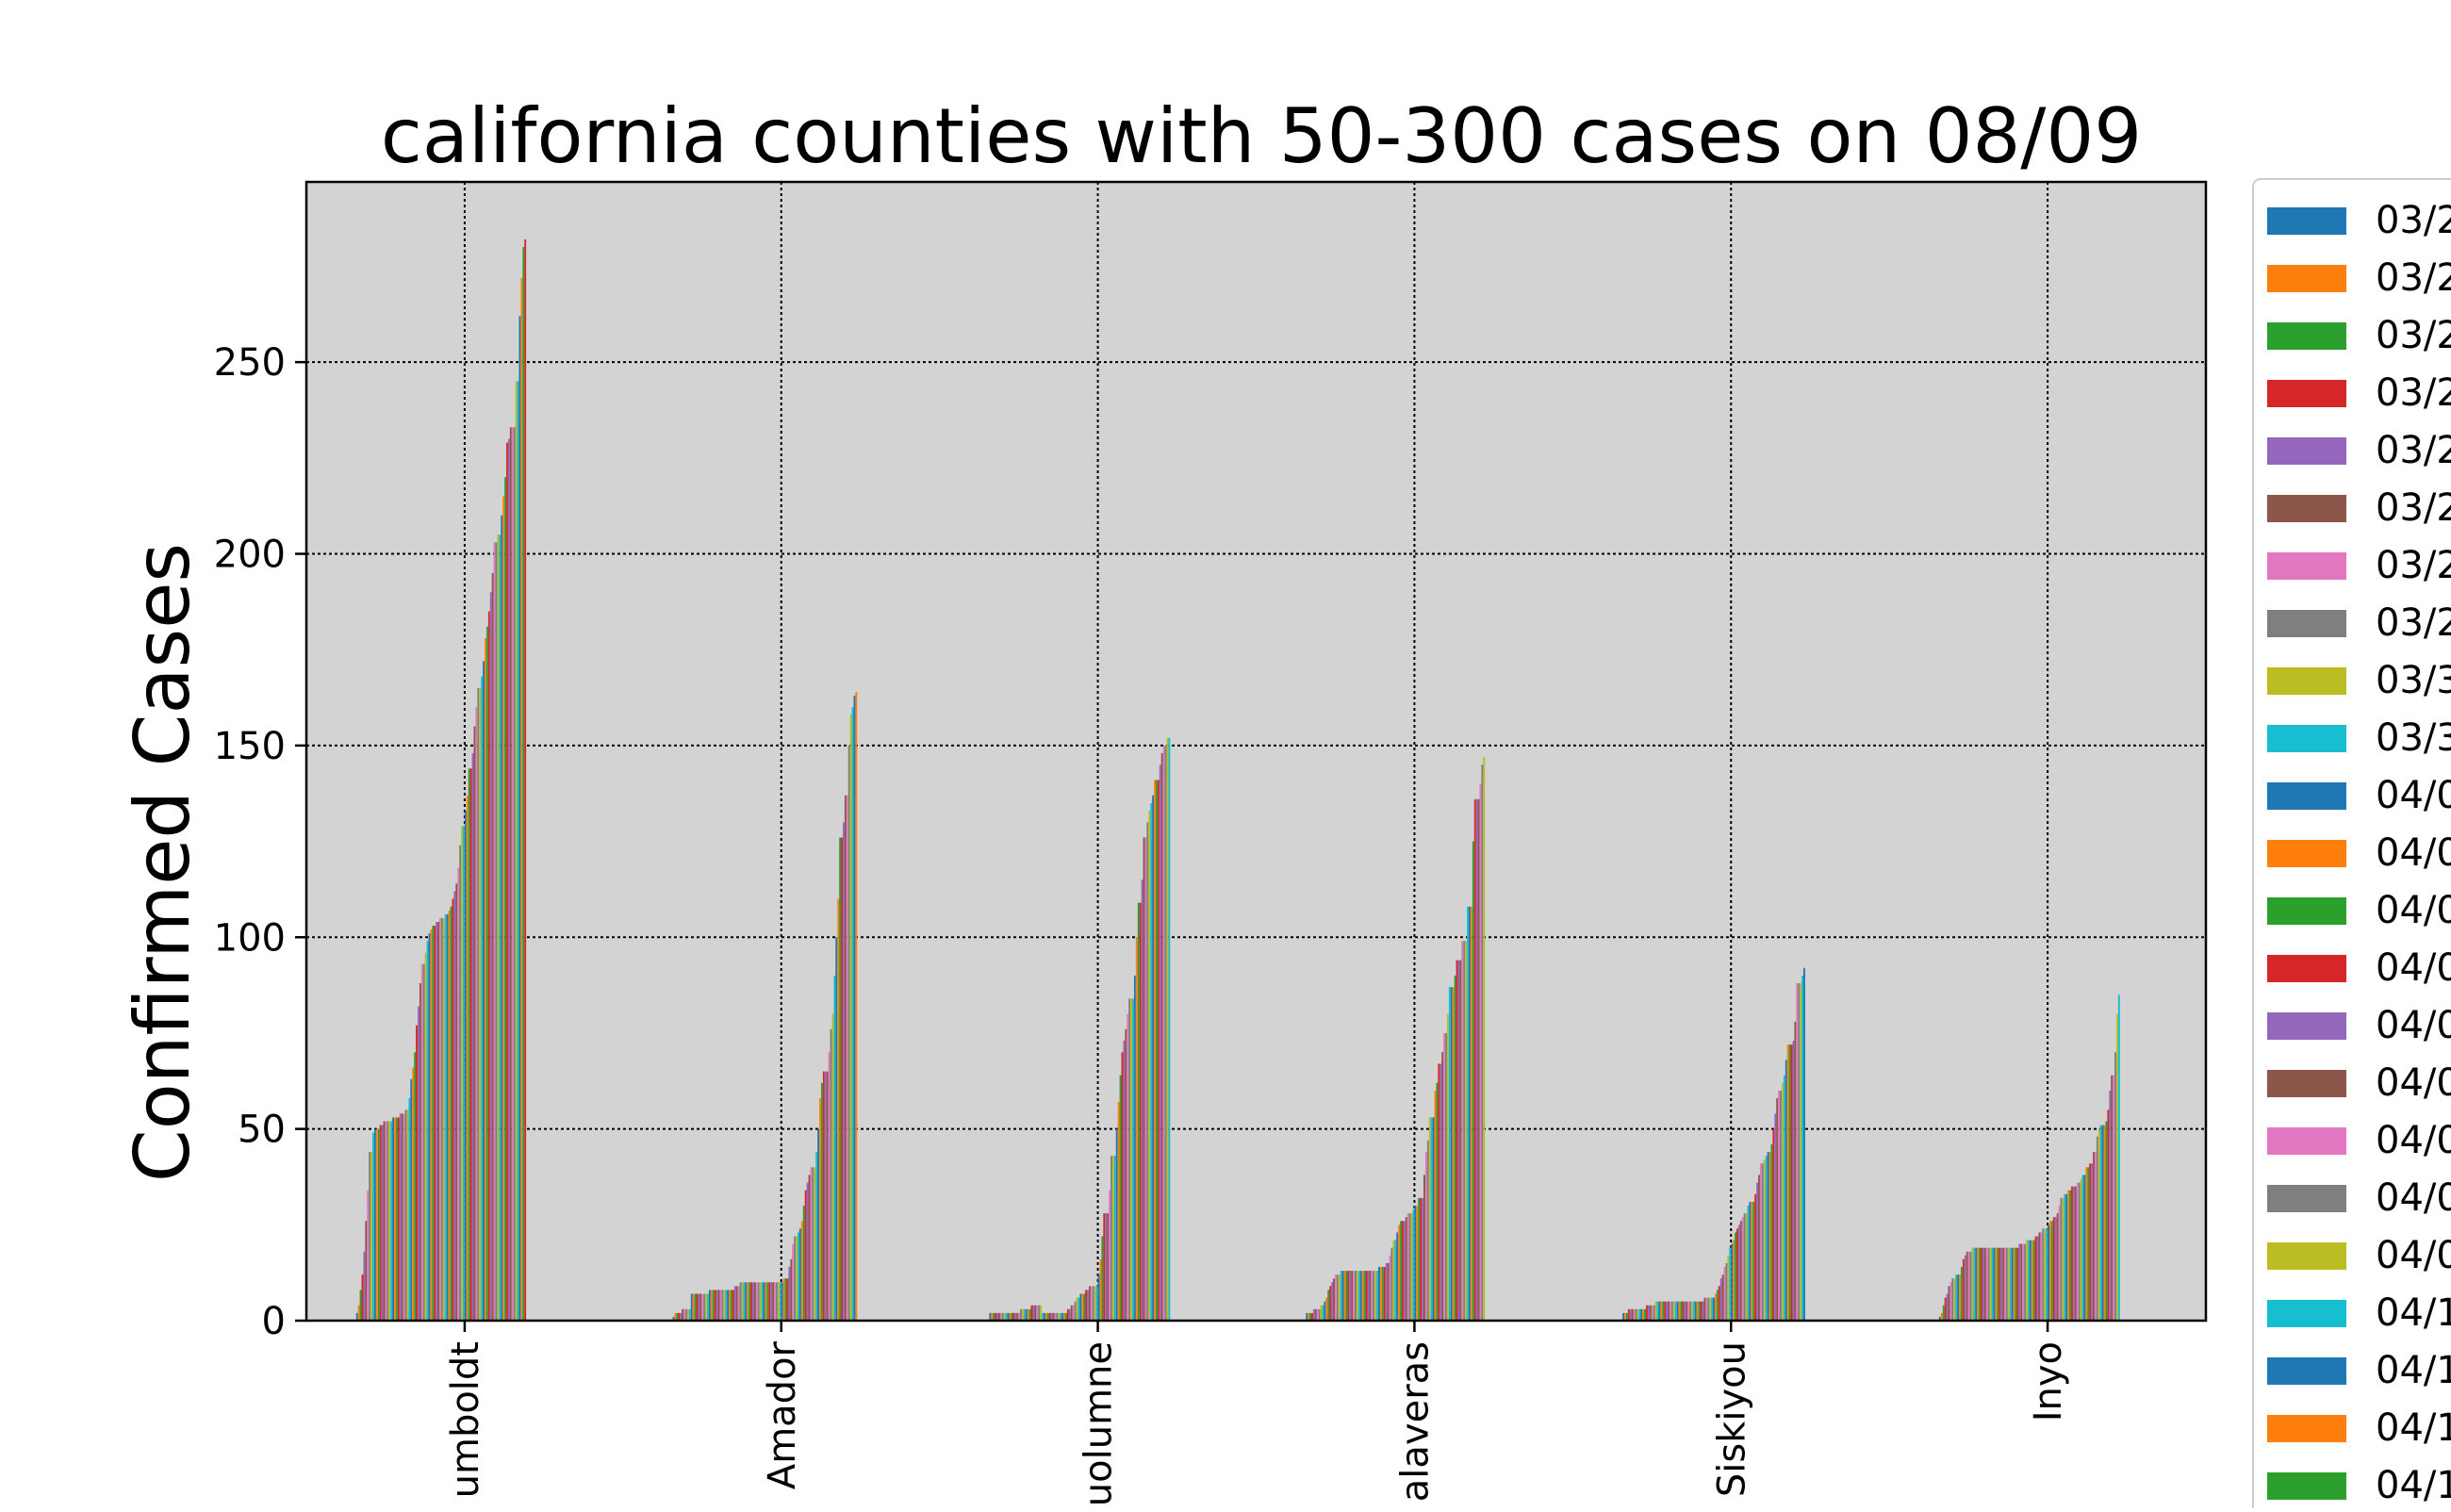  I want to click on legend-label: 03/2, so click(2413, 278).